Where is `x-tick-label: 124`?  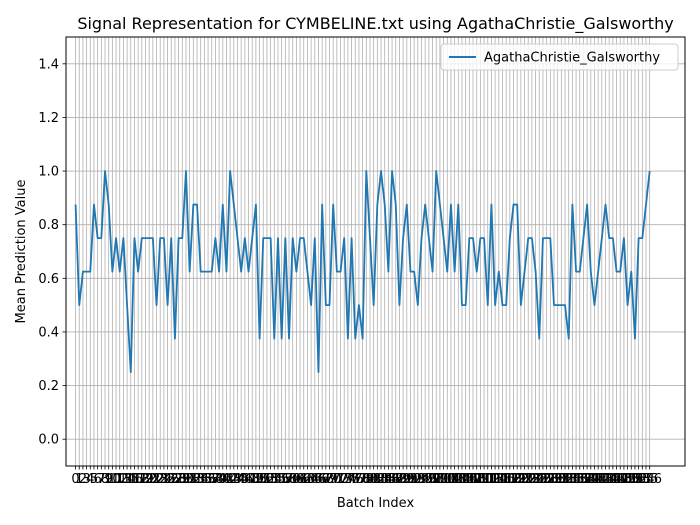 x-tick-label: 124 is located at coordinates (531, 479).